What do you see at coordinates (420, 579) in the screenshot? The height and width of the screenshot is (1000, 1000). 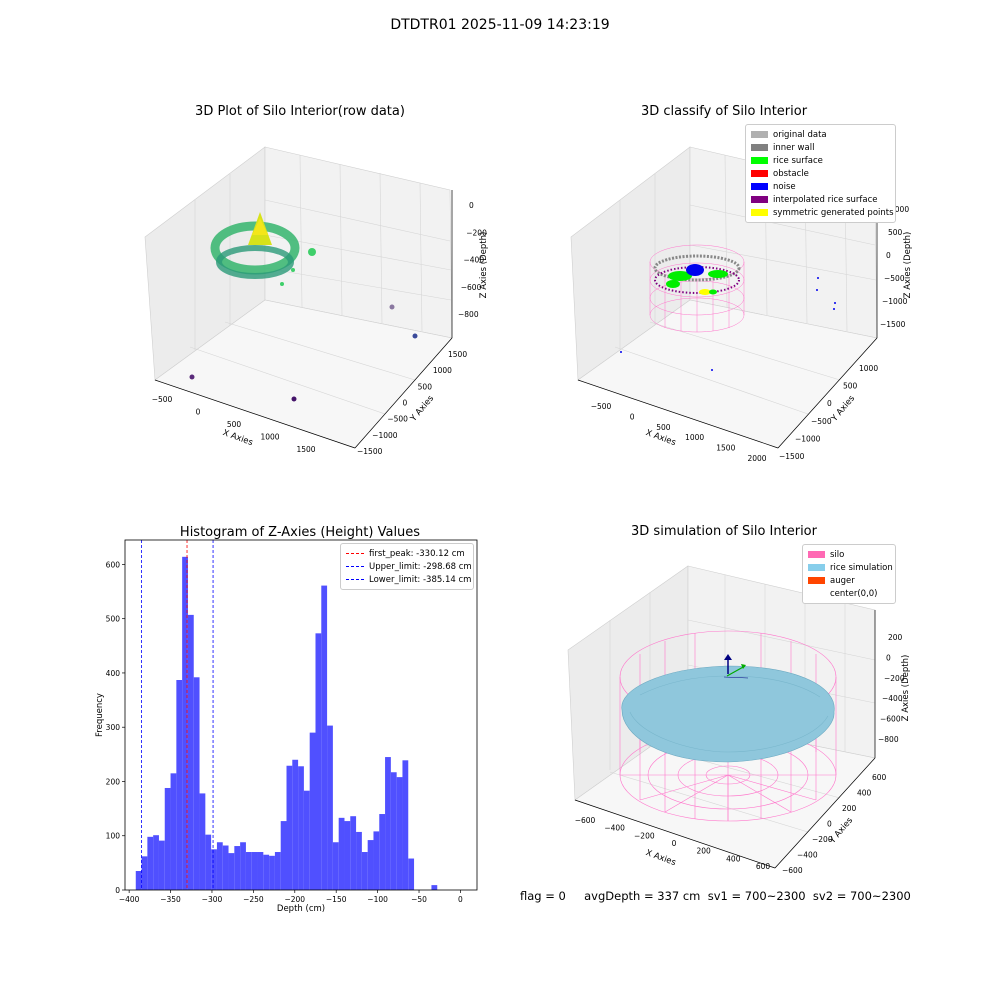 I see `legend-label: Lower_limit: -385.14 cm` at bounding box center [420, 579].